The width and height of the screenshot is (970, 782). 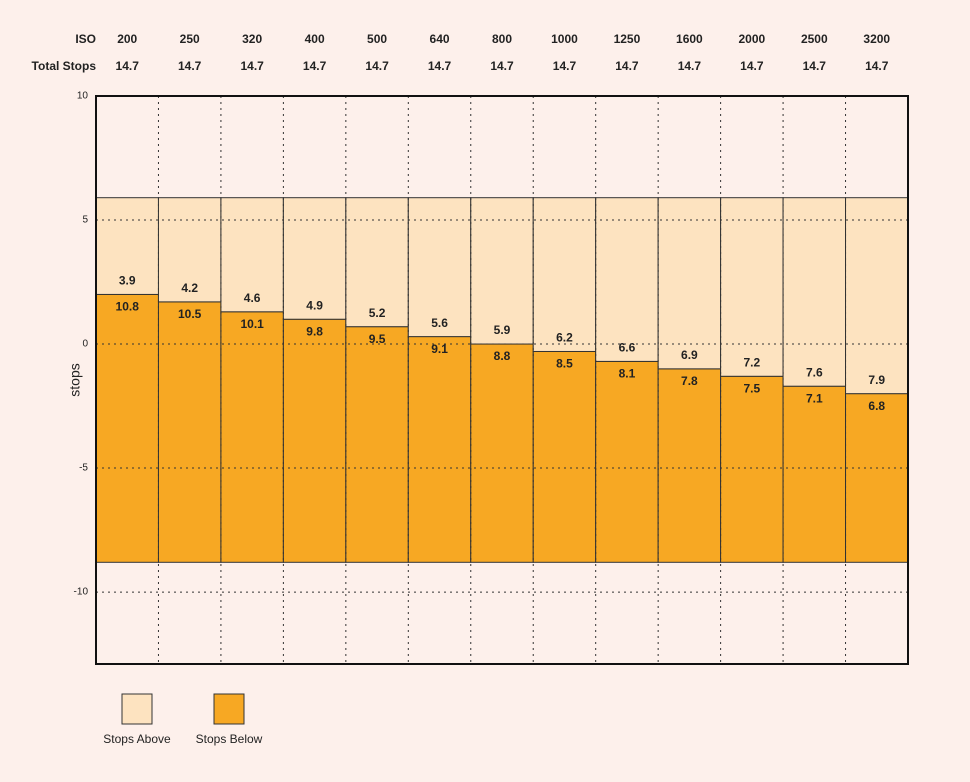 I want to click on value-label: 6.2, so click(x=564, y=338).